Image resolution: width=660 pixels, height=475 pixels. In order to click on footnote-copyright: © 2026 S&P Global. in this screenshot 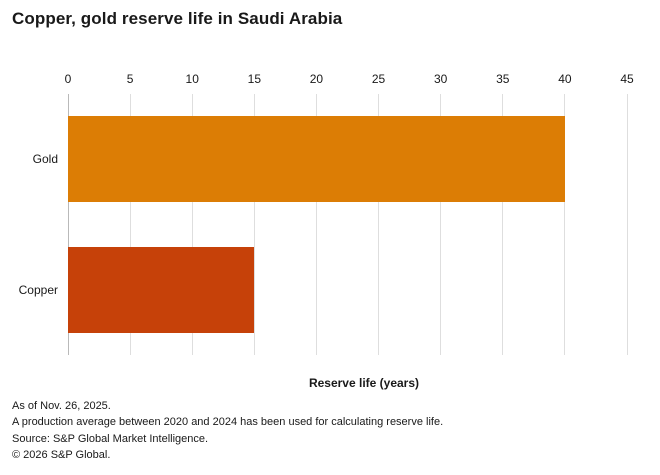, I will do `click(61, 455)`.